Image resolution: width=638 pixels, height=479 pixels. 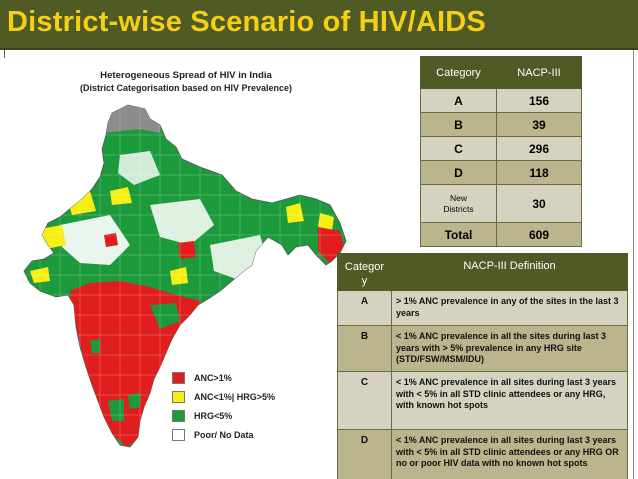 I want to click on value-cell: 296, so click(x=539, y=148).